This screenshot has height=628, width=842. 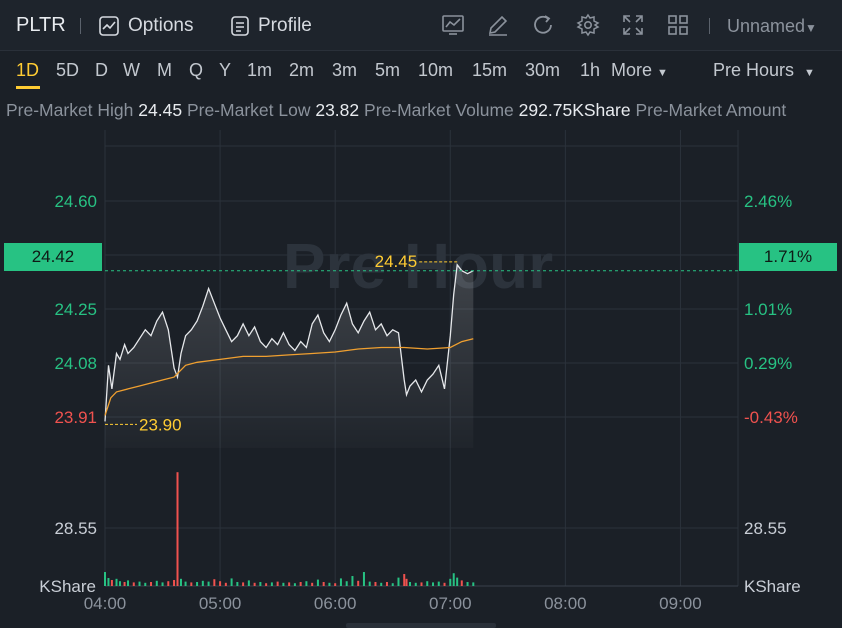 I want to click on period-5d: 5D, so click(x=68, y=70).